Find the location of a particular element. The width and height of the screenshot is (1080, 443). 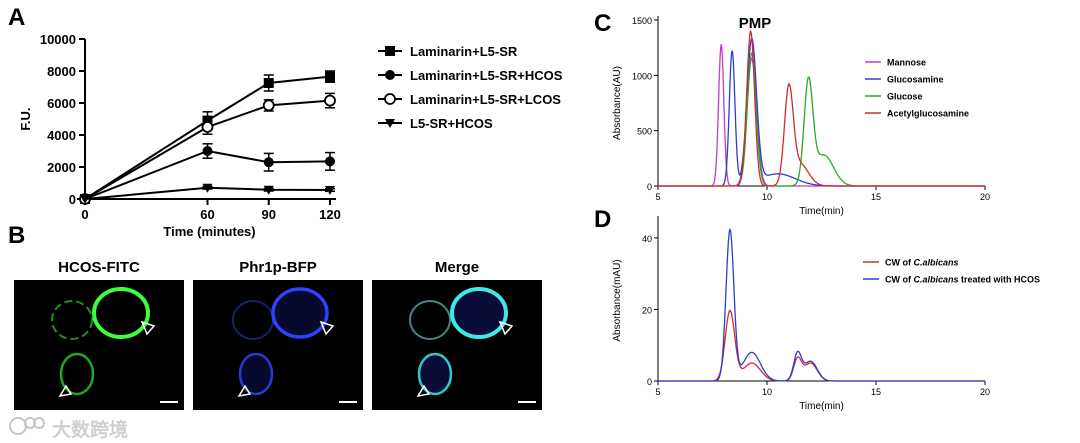

y-axis-label: F.U. is located at coordinates (25, 118).